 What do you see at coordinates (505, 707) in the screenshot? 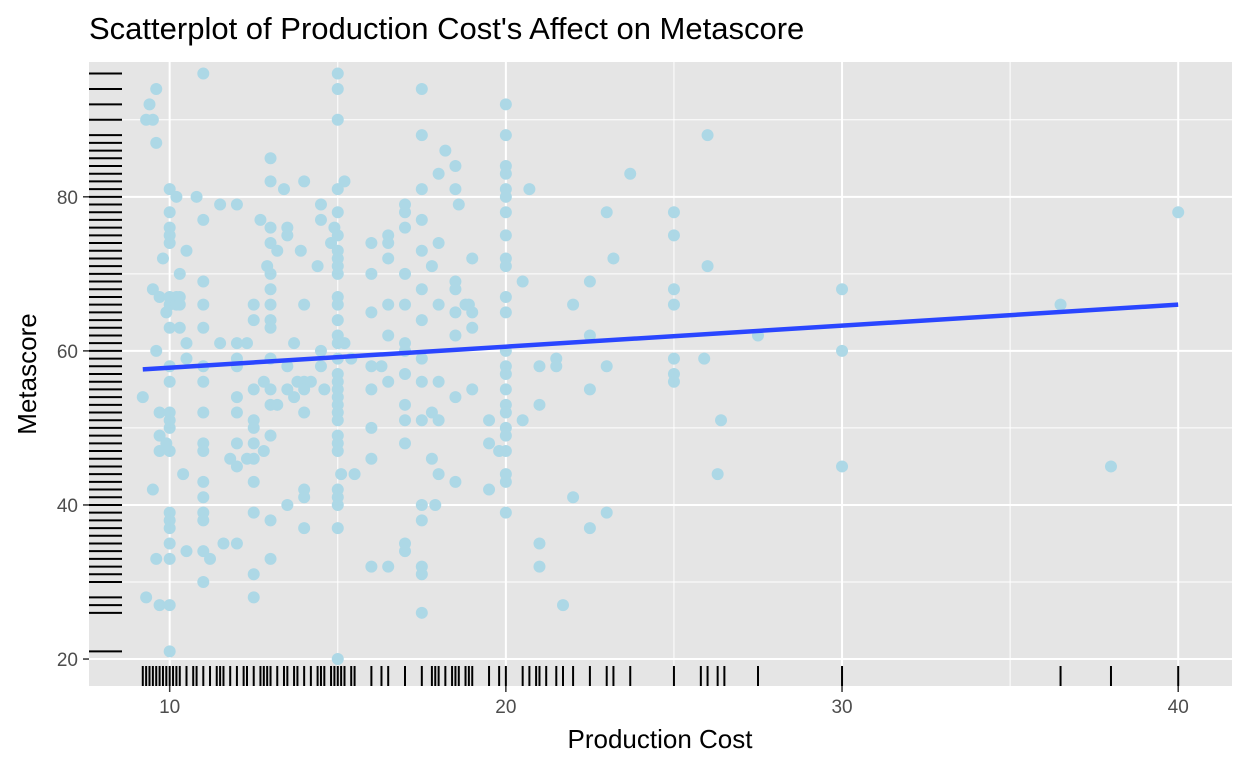
I see `x-tick-label: 20` at bounding box center [505, 707].